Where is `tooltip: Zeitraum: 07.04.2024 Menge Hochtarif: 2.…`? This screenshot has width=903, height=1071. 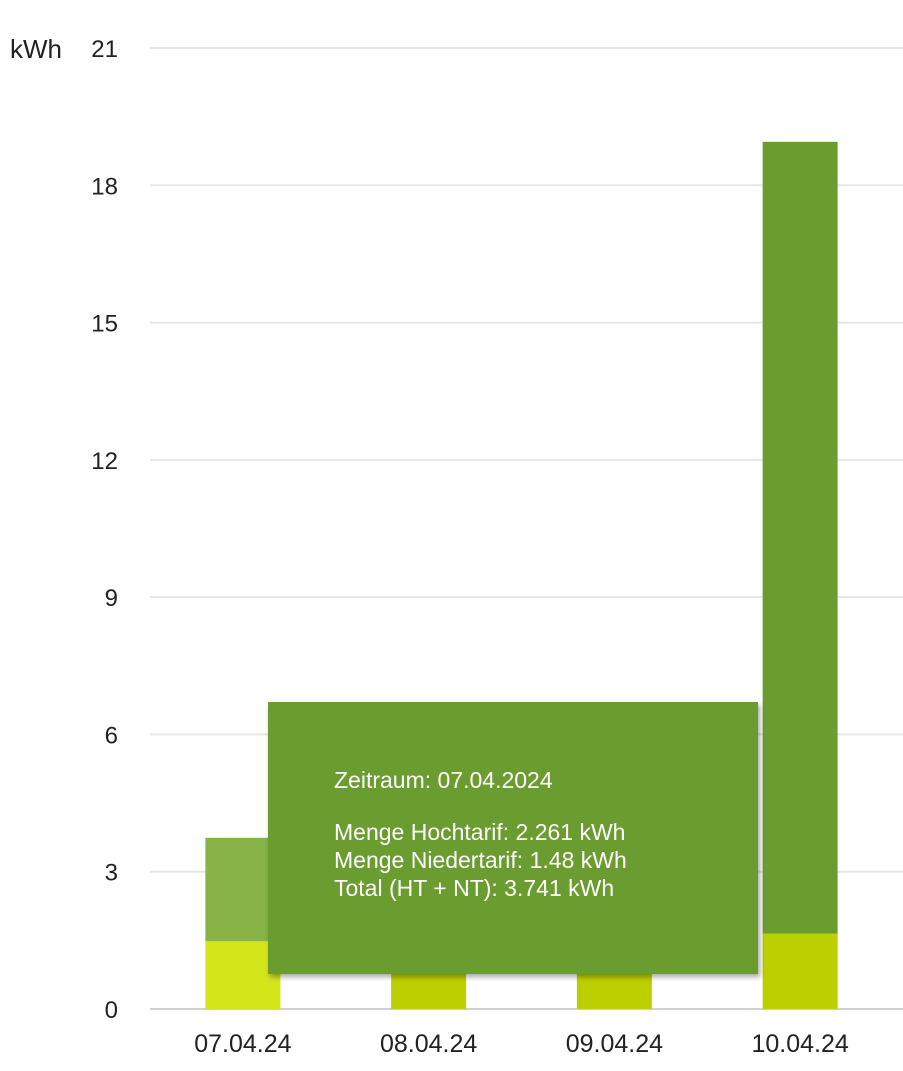 tooltip: Zeitraum: 07.04.2024 Menge Hochtarif: 2.… is located at coordinates (513, 838).